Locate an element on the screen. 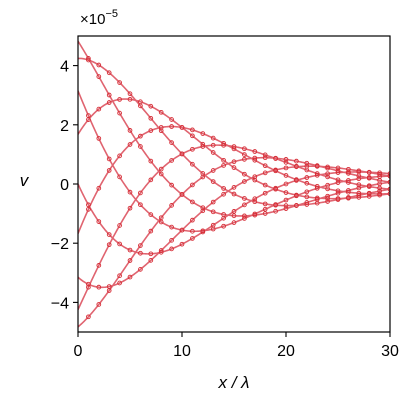  y-multiplier-base: ×10 is located at coordinates (92, 19).